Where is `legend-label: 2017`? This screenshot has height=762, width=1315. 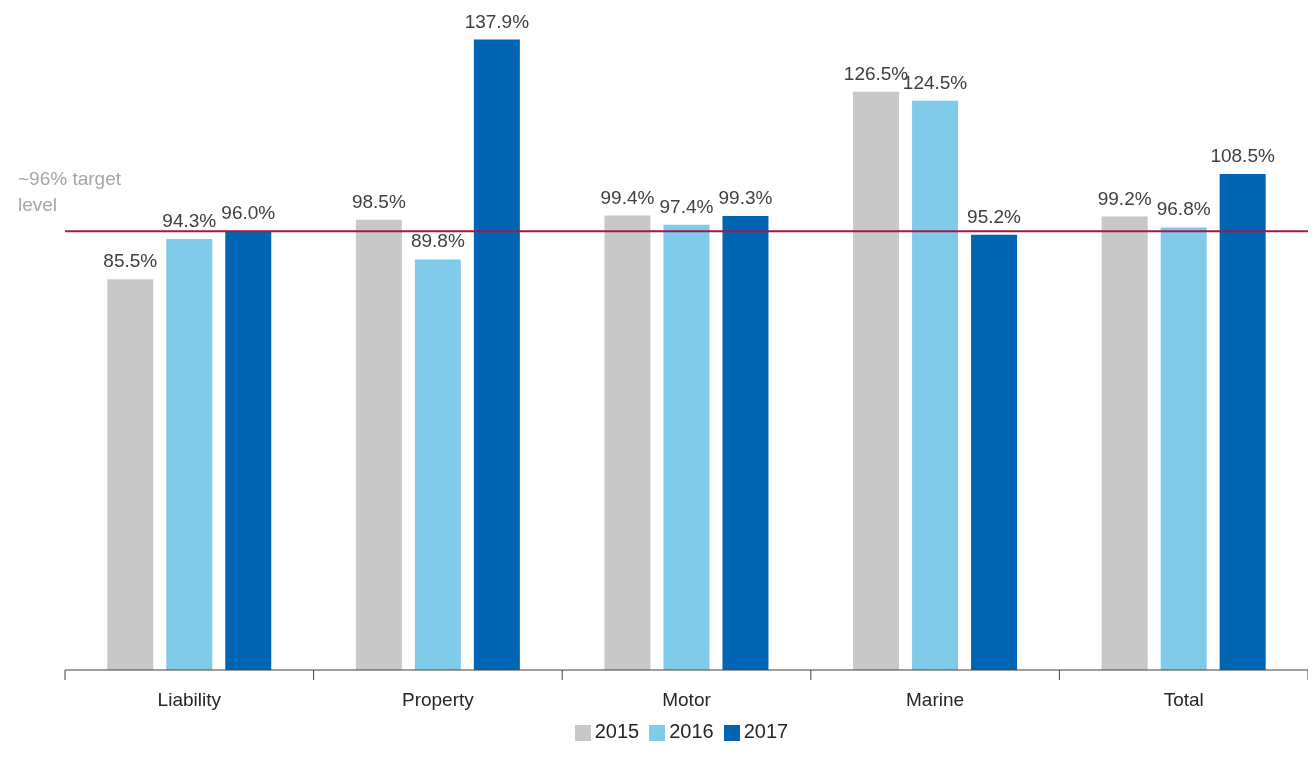
legend-label: 2017 is located at coordinates (766, 731).